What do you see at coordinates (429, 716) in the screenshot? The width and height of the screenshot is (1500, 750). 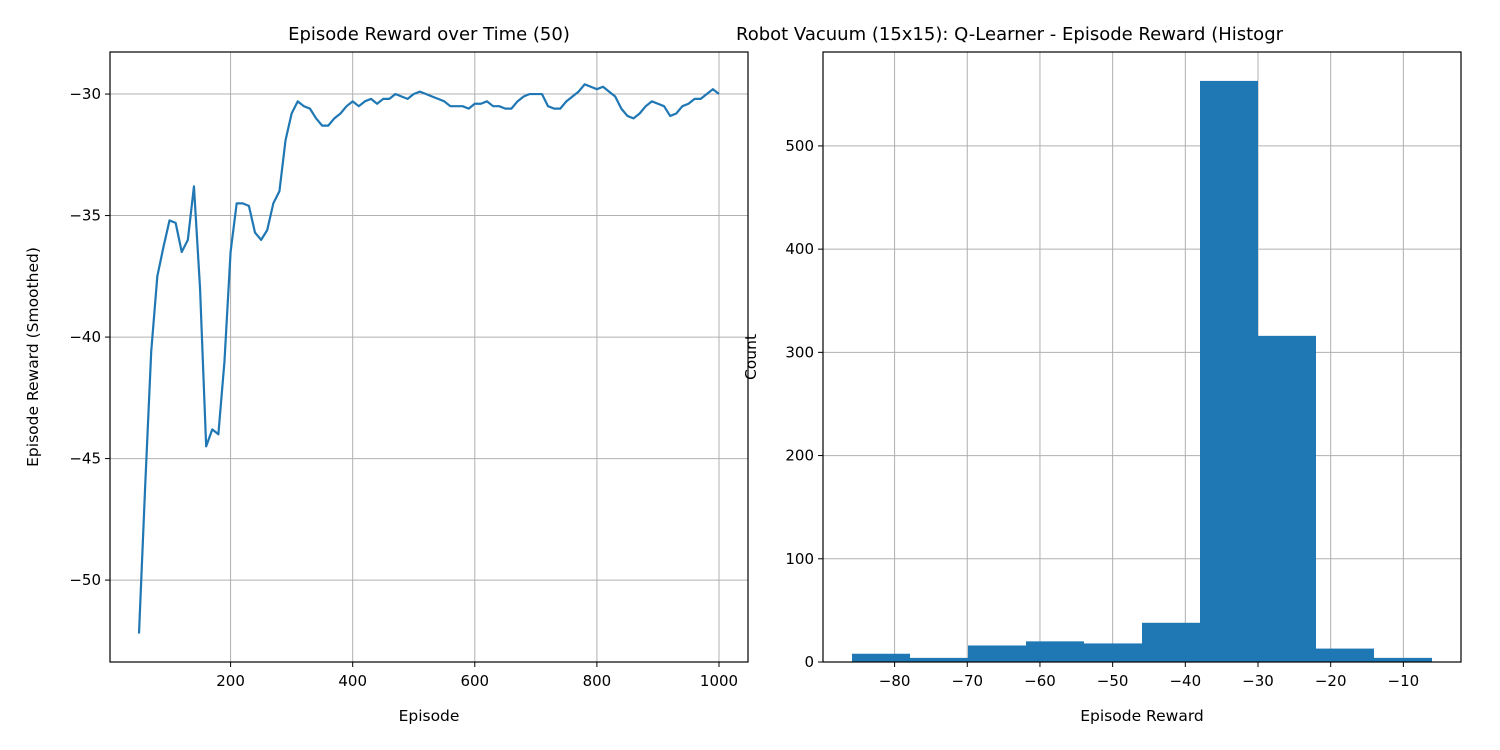 I see `x-axis-label: Episode` at bounding box center [429, 716].